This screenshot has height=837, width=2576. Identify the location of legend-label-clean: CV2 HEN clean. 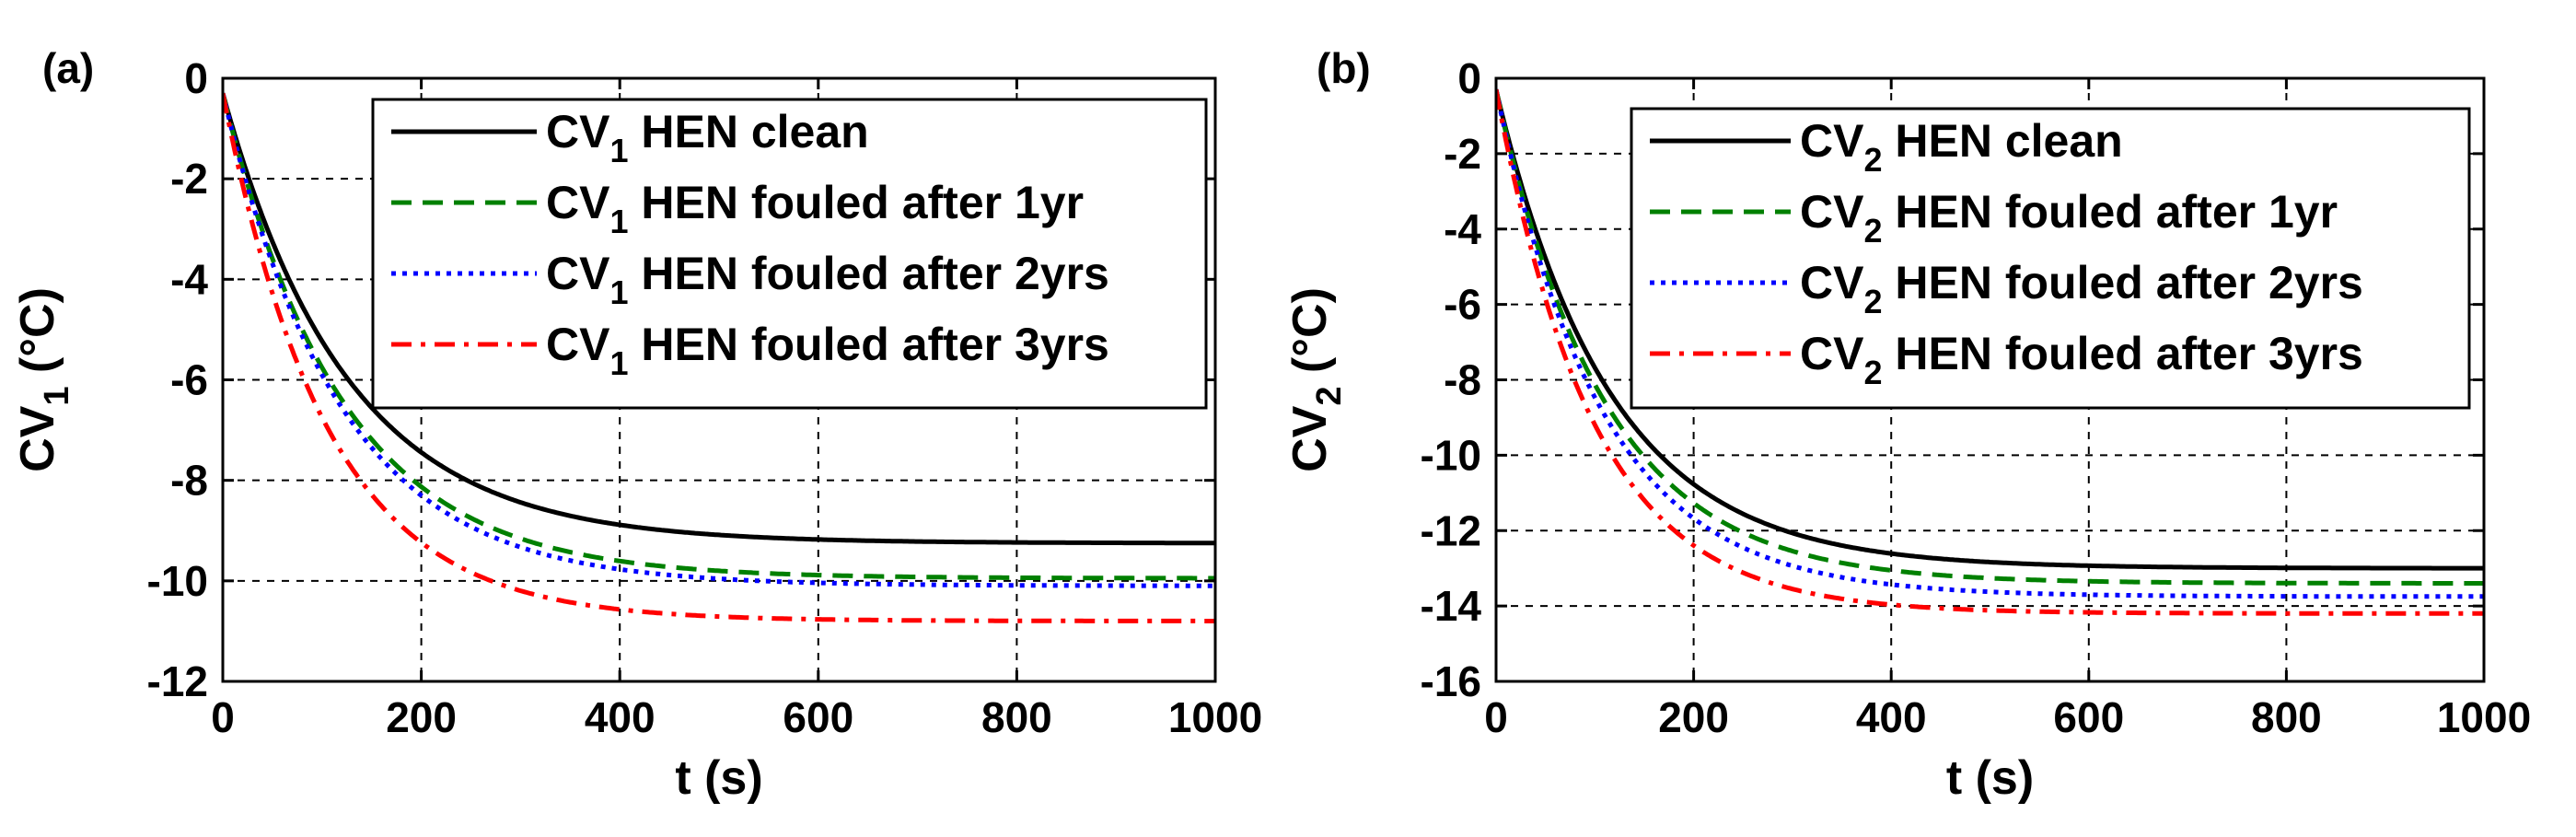
(1961, 147).